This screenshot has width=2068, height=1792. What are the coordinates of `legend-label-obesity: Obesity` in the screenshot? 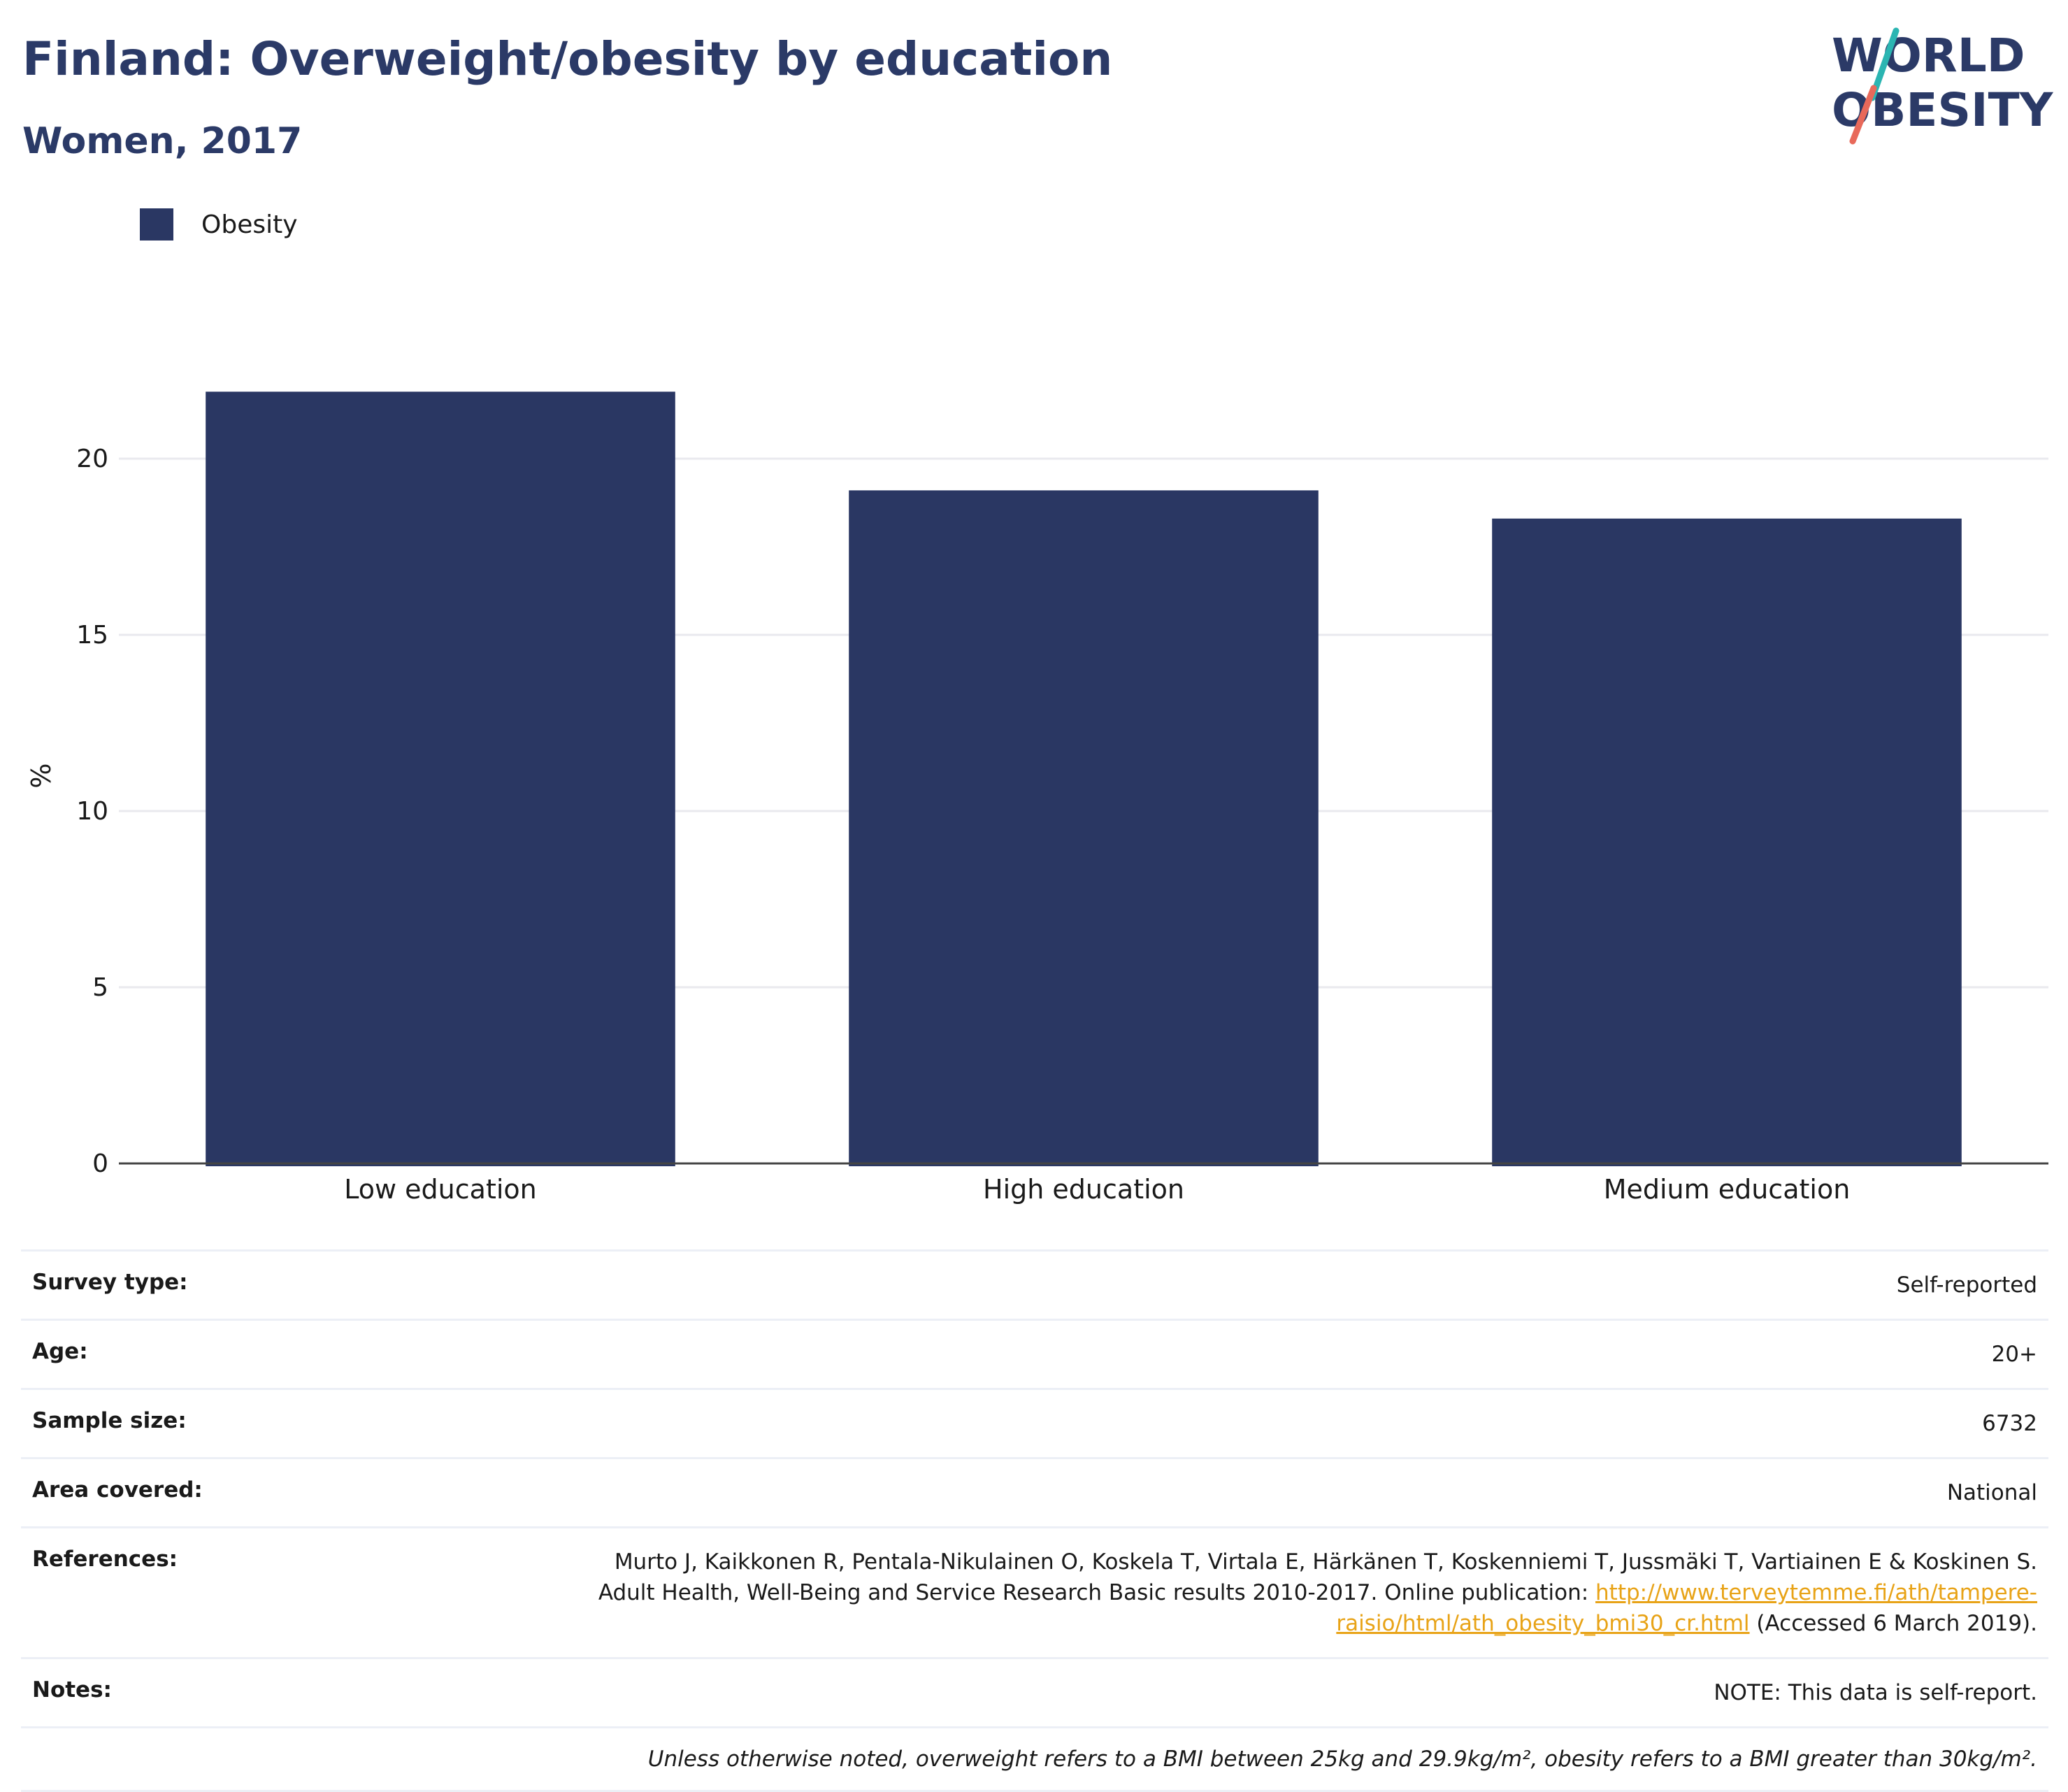 It's located at (249, 224).